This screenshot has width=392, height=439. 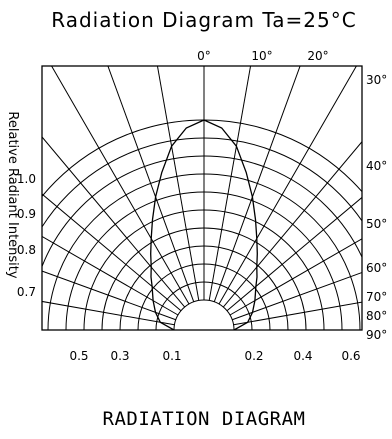 I want to click on radius-tick-label: 1.0, so click(x=26, y=179).